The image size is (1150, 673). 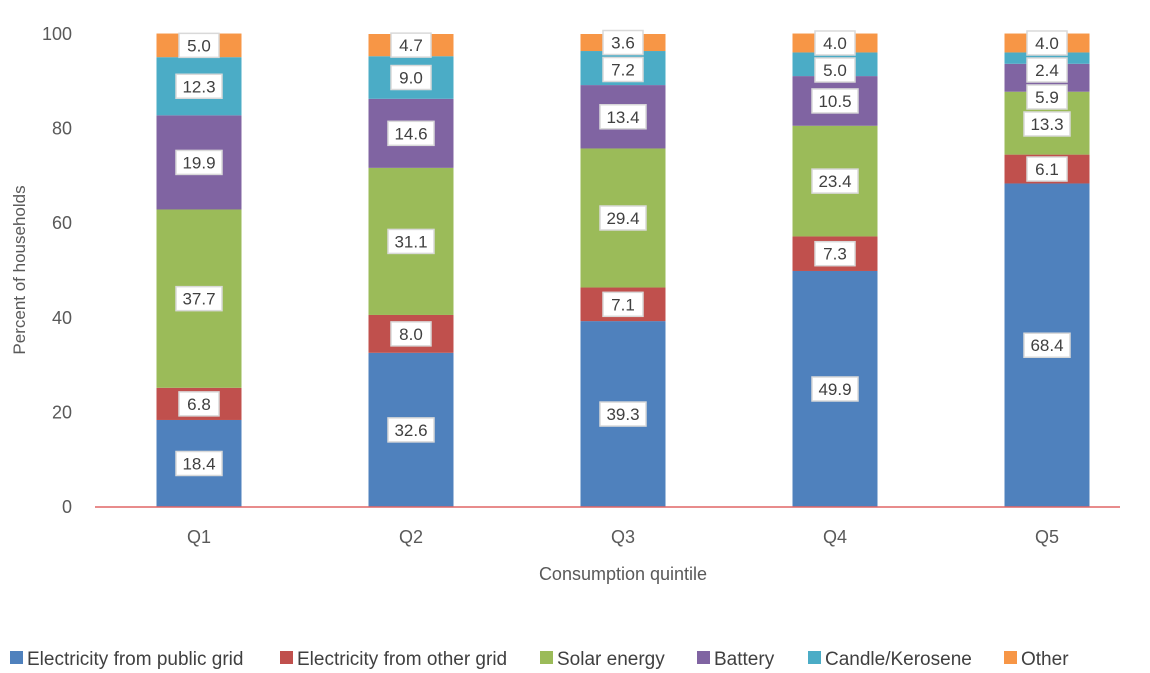 I want to click on data-label: 49.9, so click(x=834, y=389).